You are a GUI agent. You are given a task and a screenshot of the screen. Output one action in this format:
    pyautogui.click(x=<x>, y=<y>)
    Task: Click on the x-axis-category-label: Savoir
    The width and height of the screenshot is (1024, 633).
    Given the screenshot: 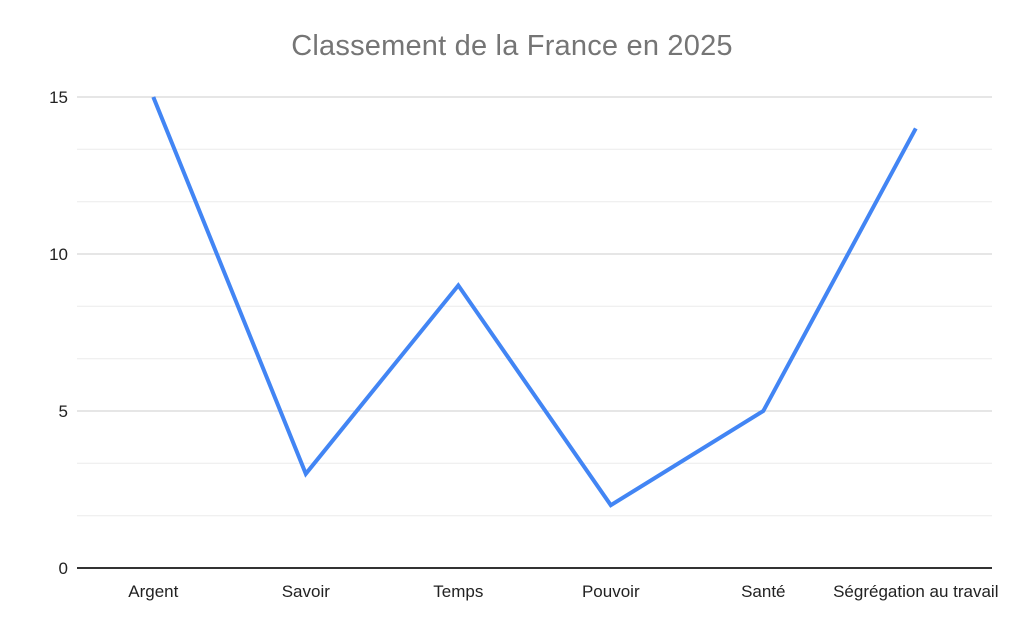 What is the action you would take?
    pyautogui.click(x=306, y=591)
    